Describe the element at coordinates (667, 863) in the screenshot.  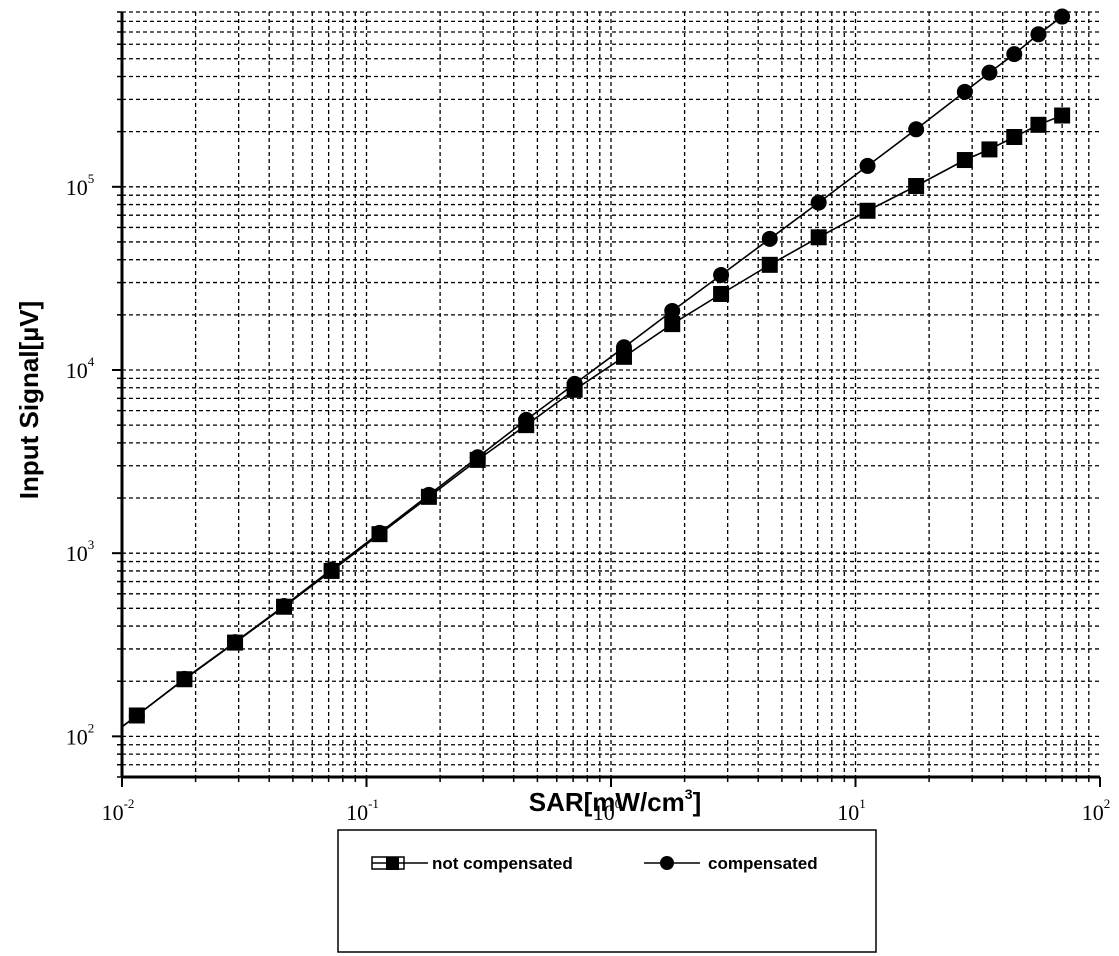
I see `legend-marker-circle` at that location.